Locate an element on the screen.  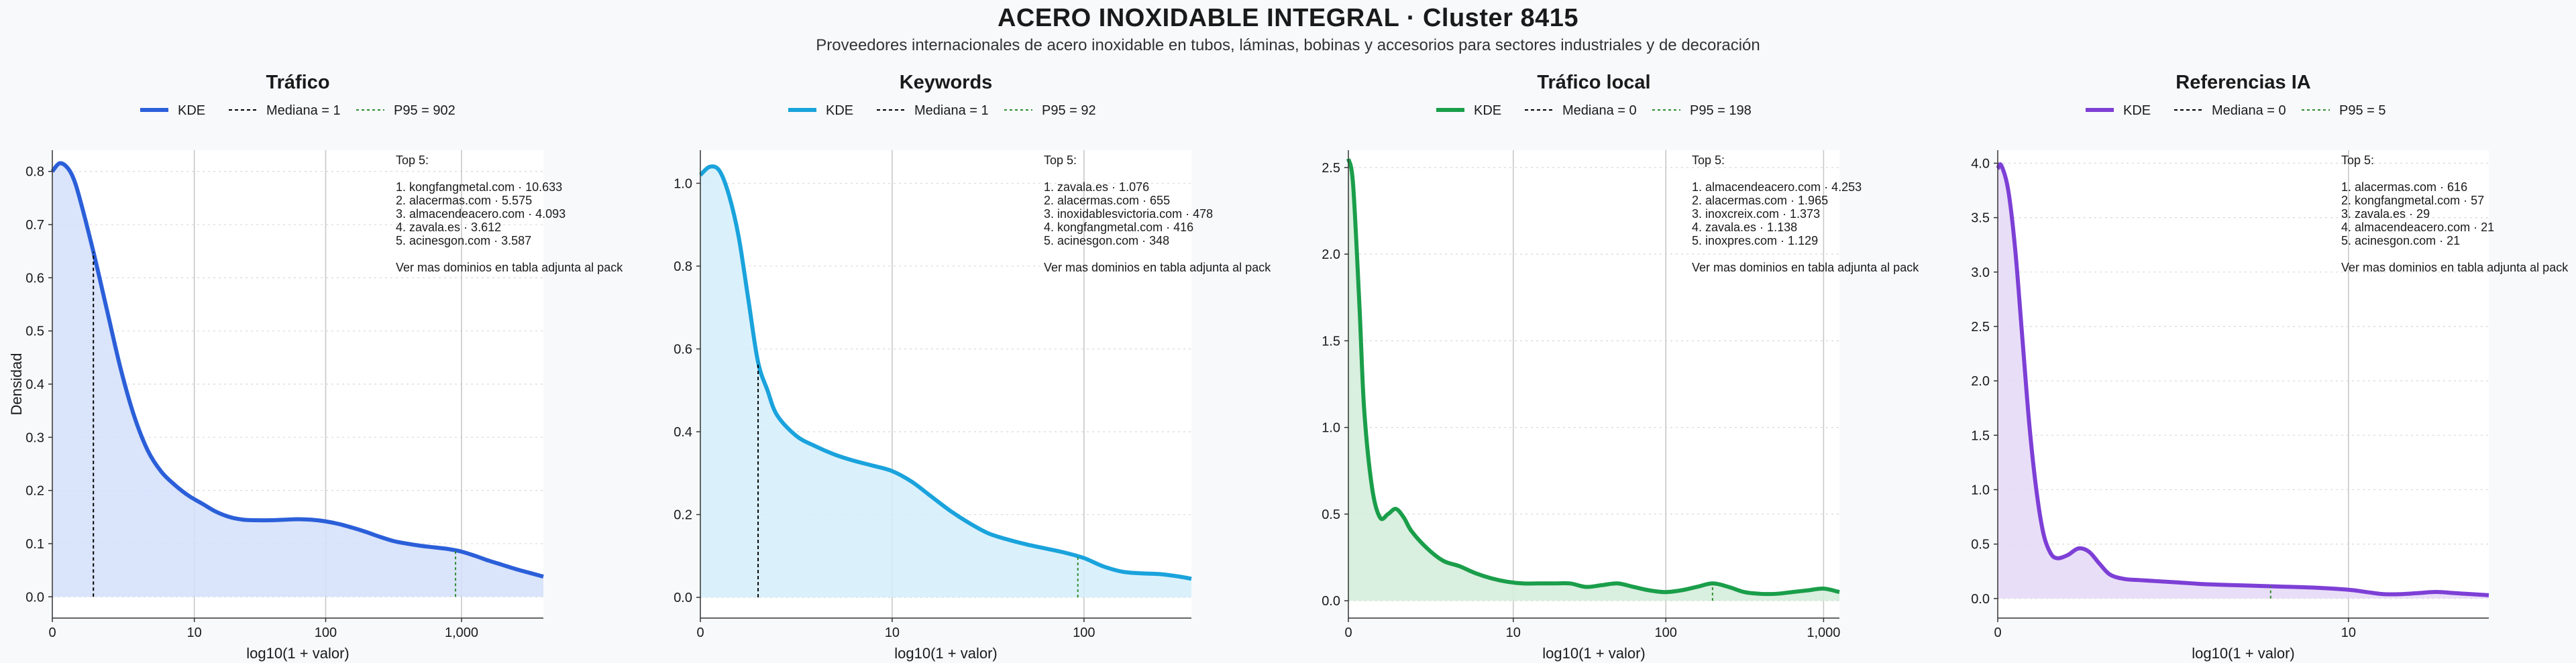
panel-title: Referencias IA is located at coordinates (2243, 82).